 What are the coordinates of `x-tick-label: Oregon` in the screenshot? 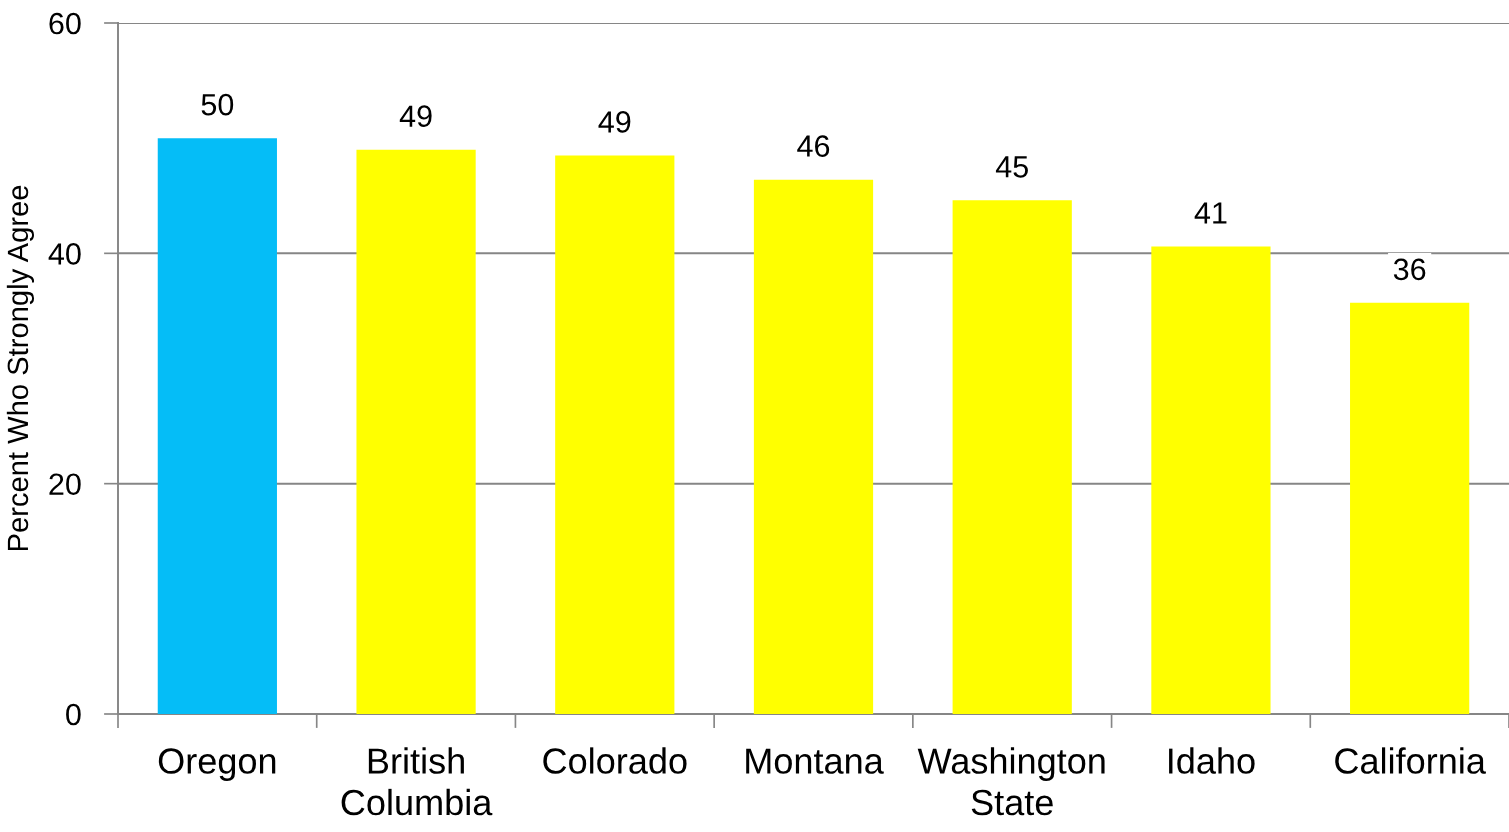 It's located at (217, 764).